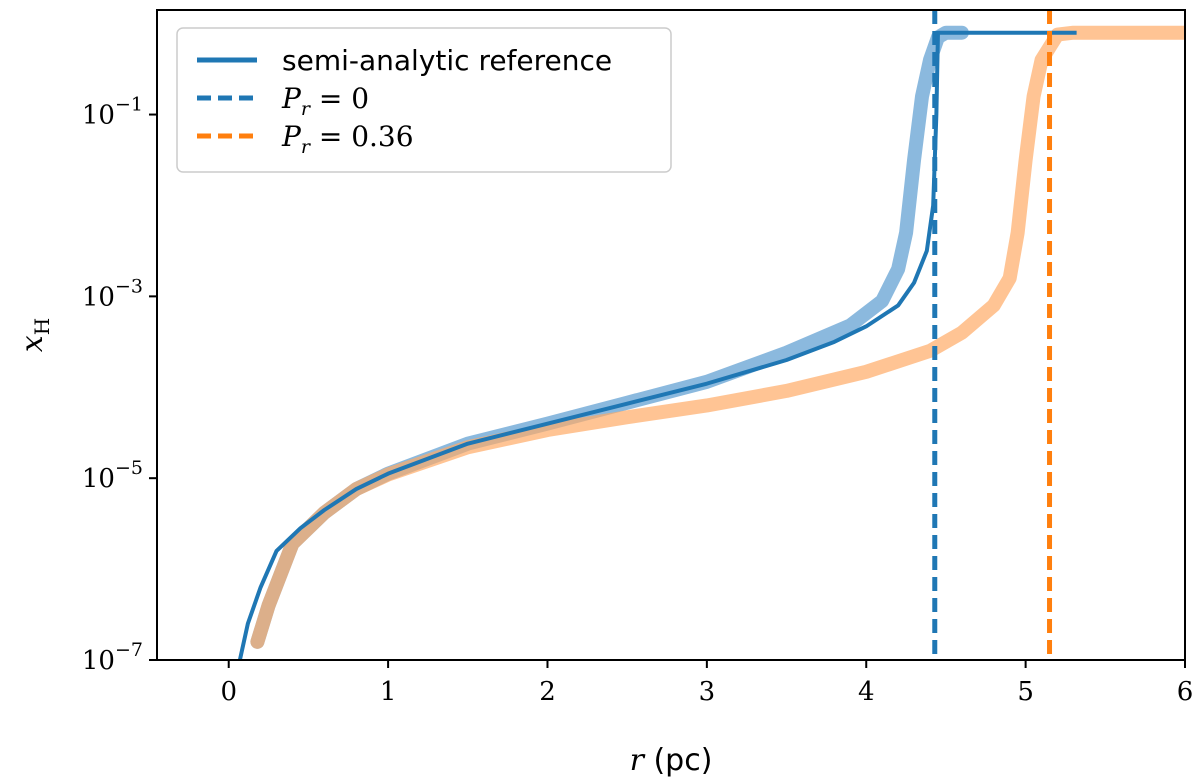 Image resolution: width=1200 pixels, height=783 pixels. Describe the element at coordinates (866, 692) in the screenshot. I see `x-tick-label: 4` at that location.